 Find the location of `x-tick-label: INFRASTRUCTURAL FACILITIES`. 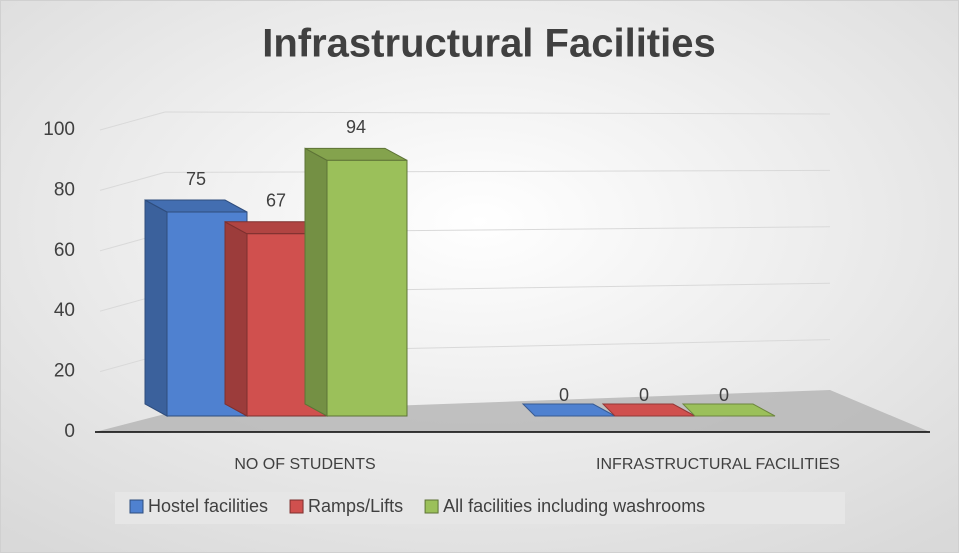

x-tick-label: INFRASTRUCTURAL FACILITIES is located at coordinates (718, 464).